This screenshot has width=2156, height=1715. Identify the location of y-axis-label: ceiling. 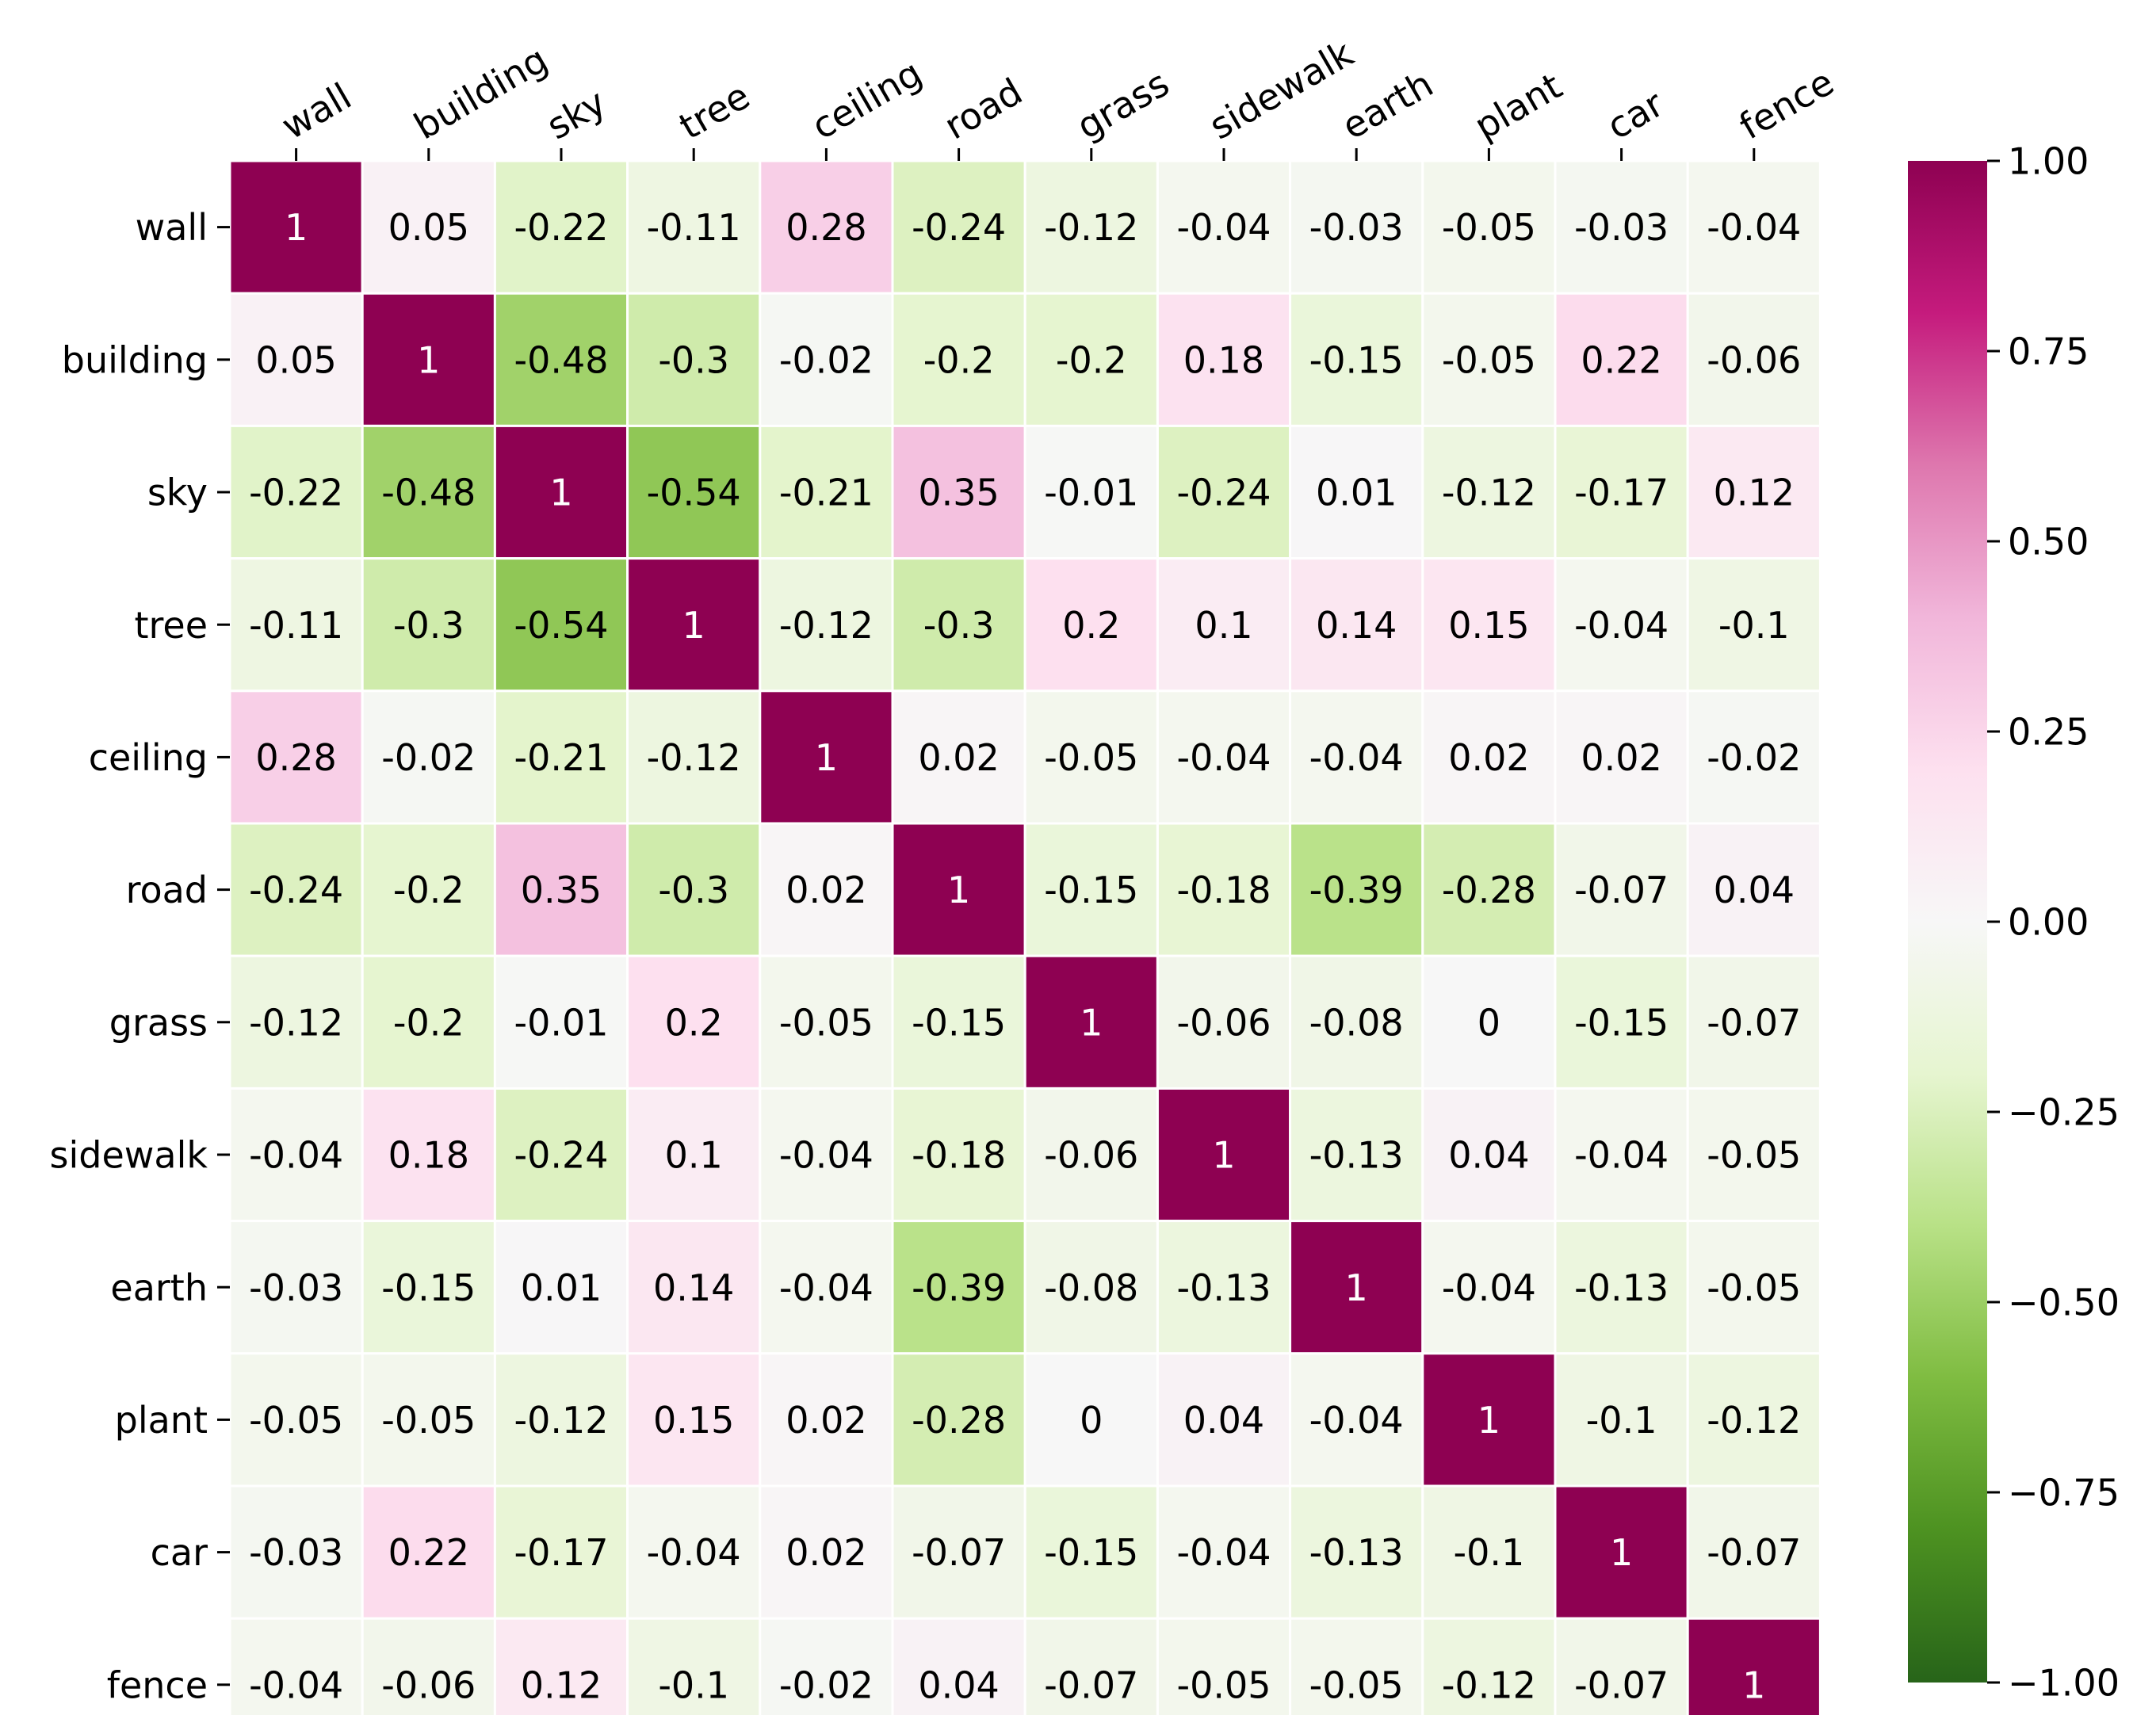
(148, 757).